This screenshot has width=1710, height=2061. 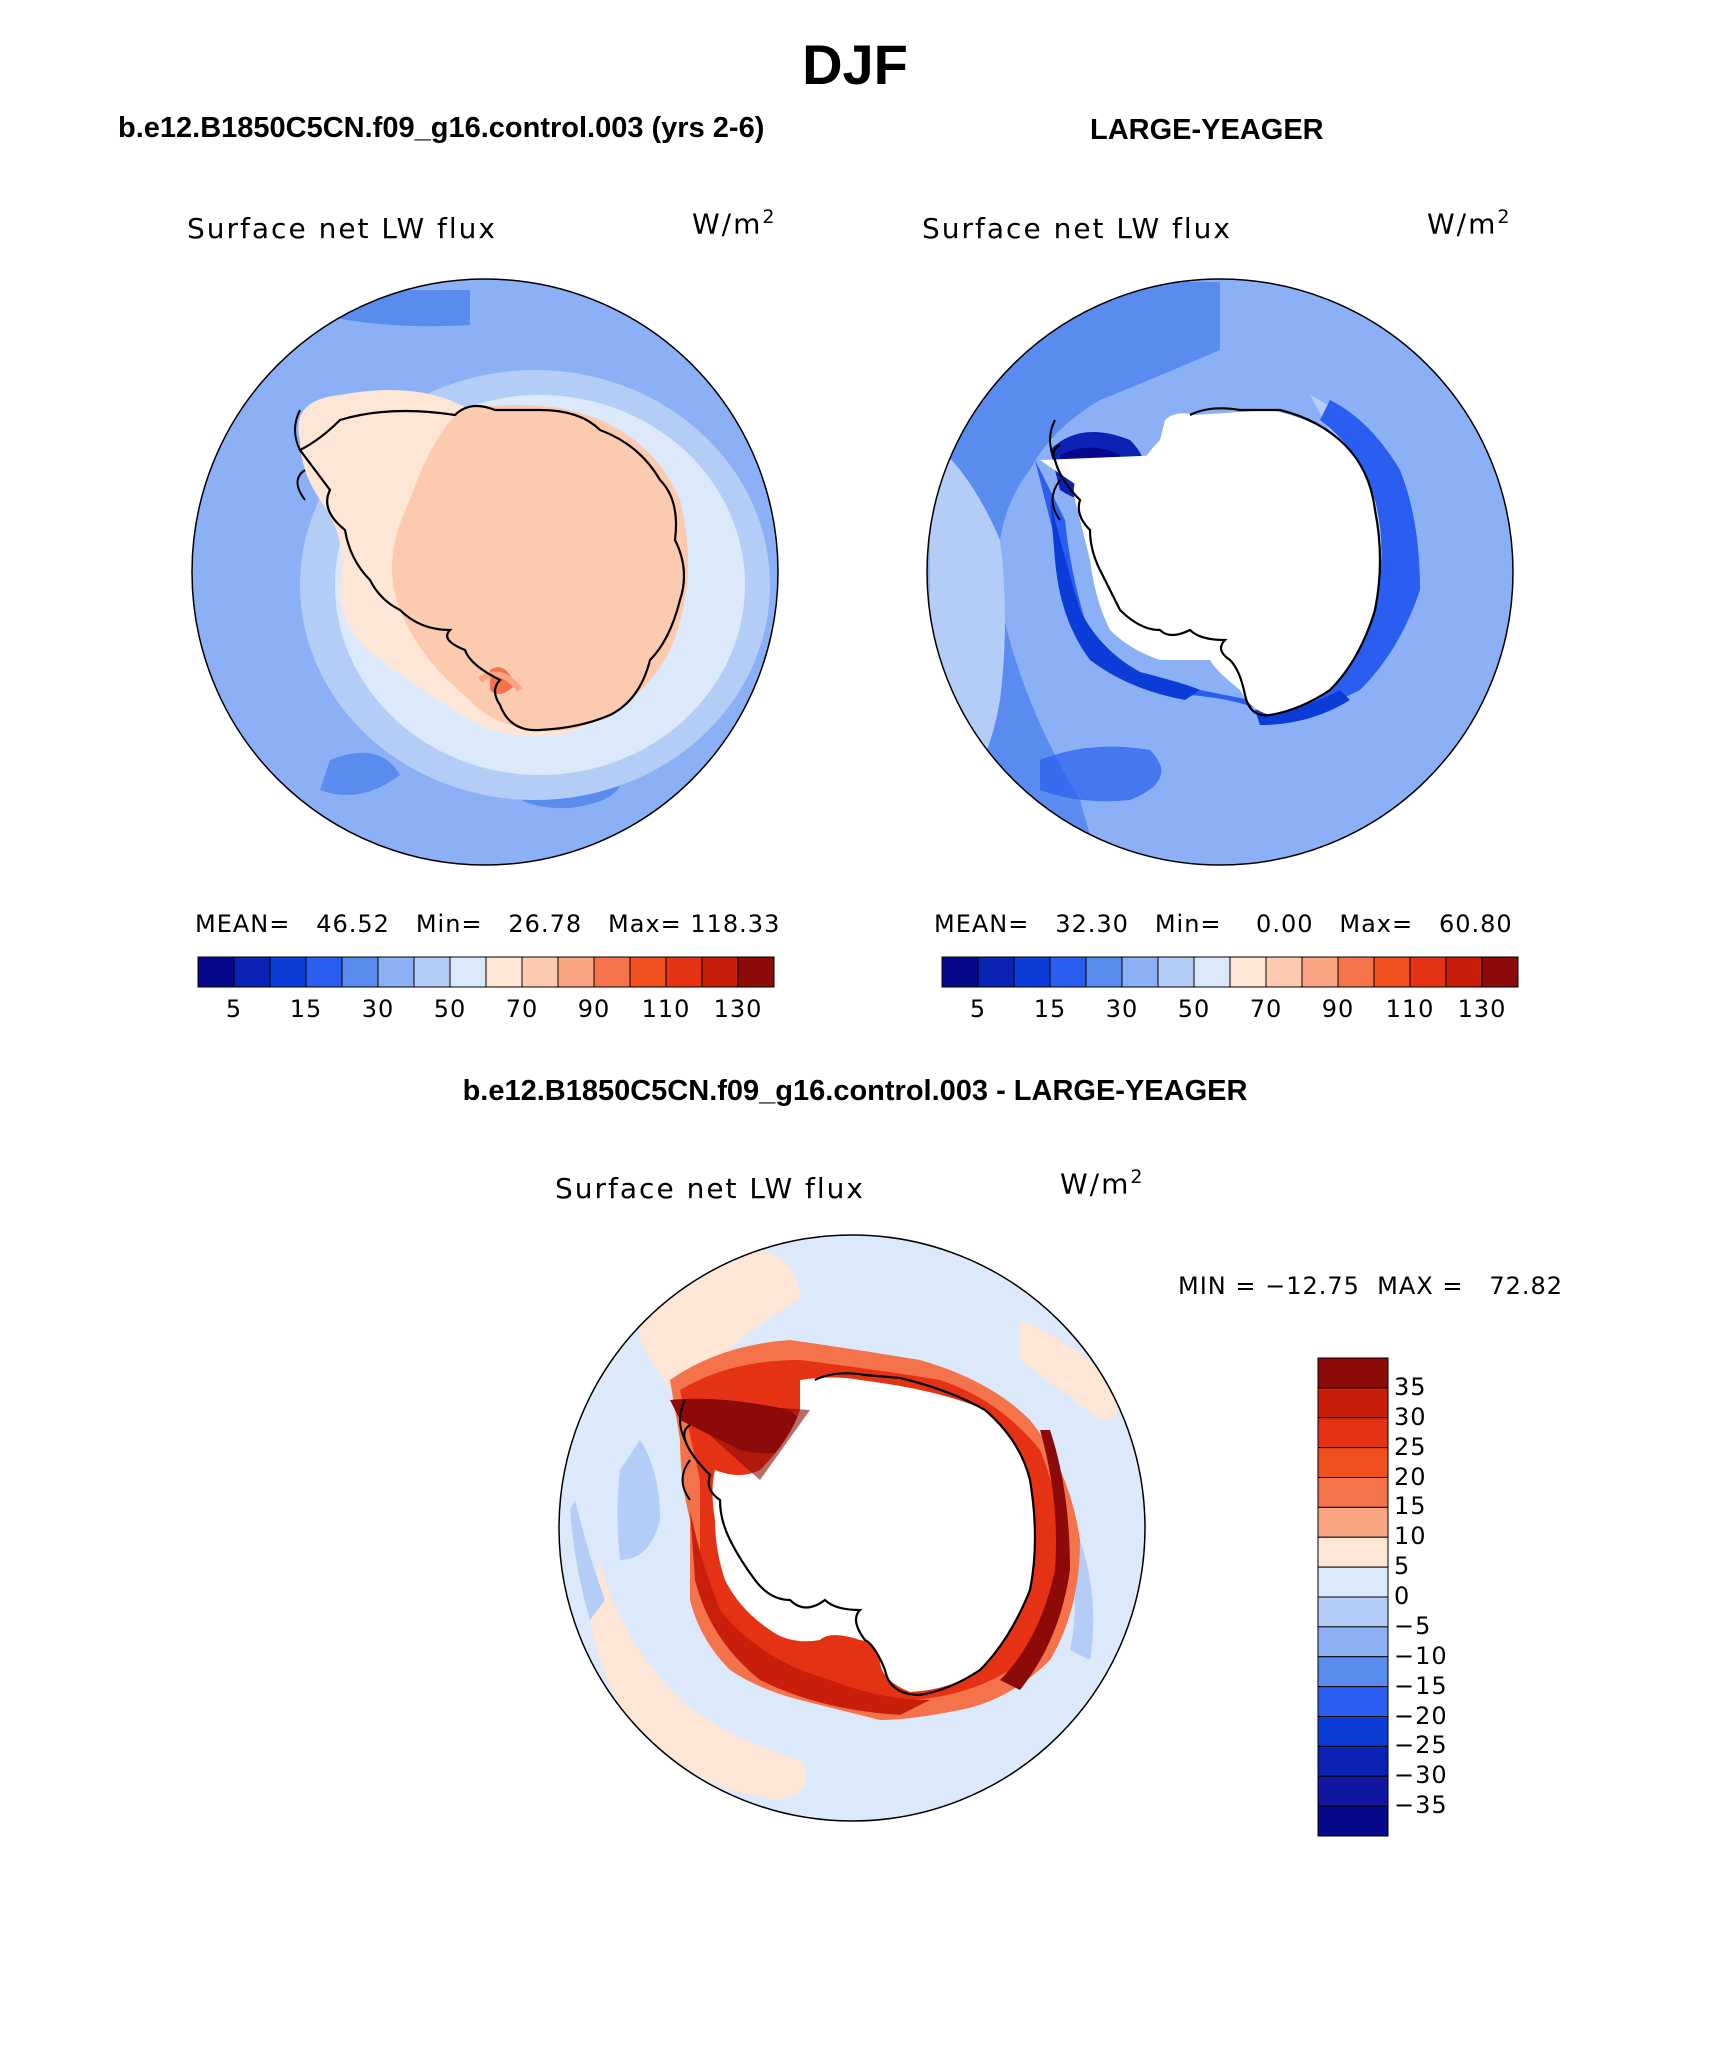 I want to click on colorbar1-tick-label: 70, so click(x=522, y=1009).